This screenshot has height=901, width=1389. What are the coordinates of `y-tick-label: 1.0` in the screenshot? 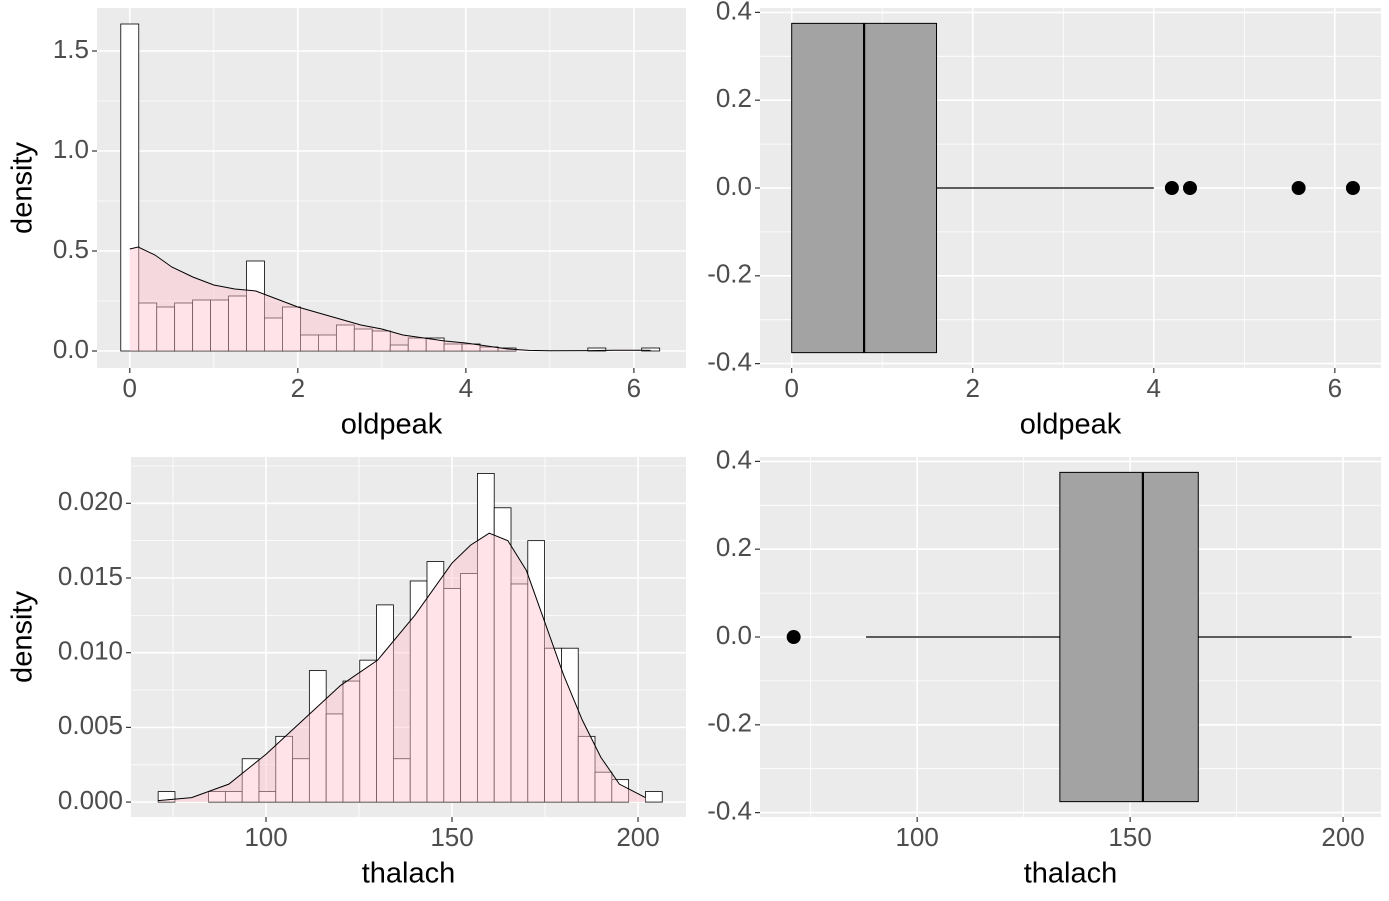 It's located at (71, 149).